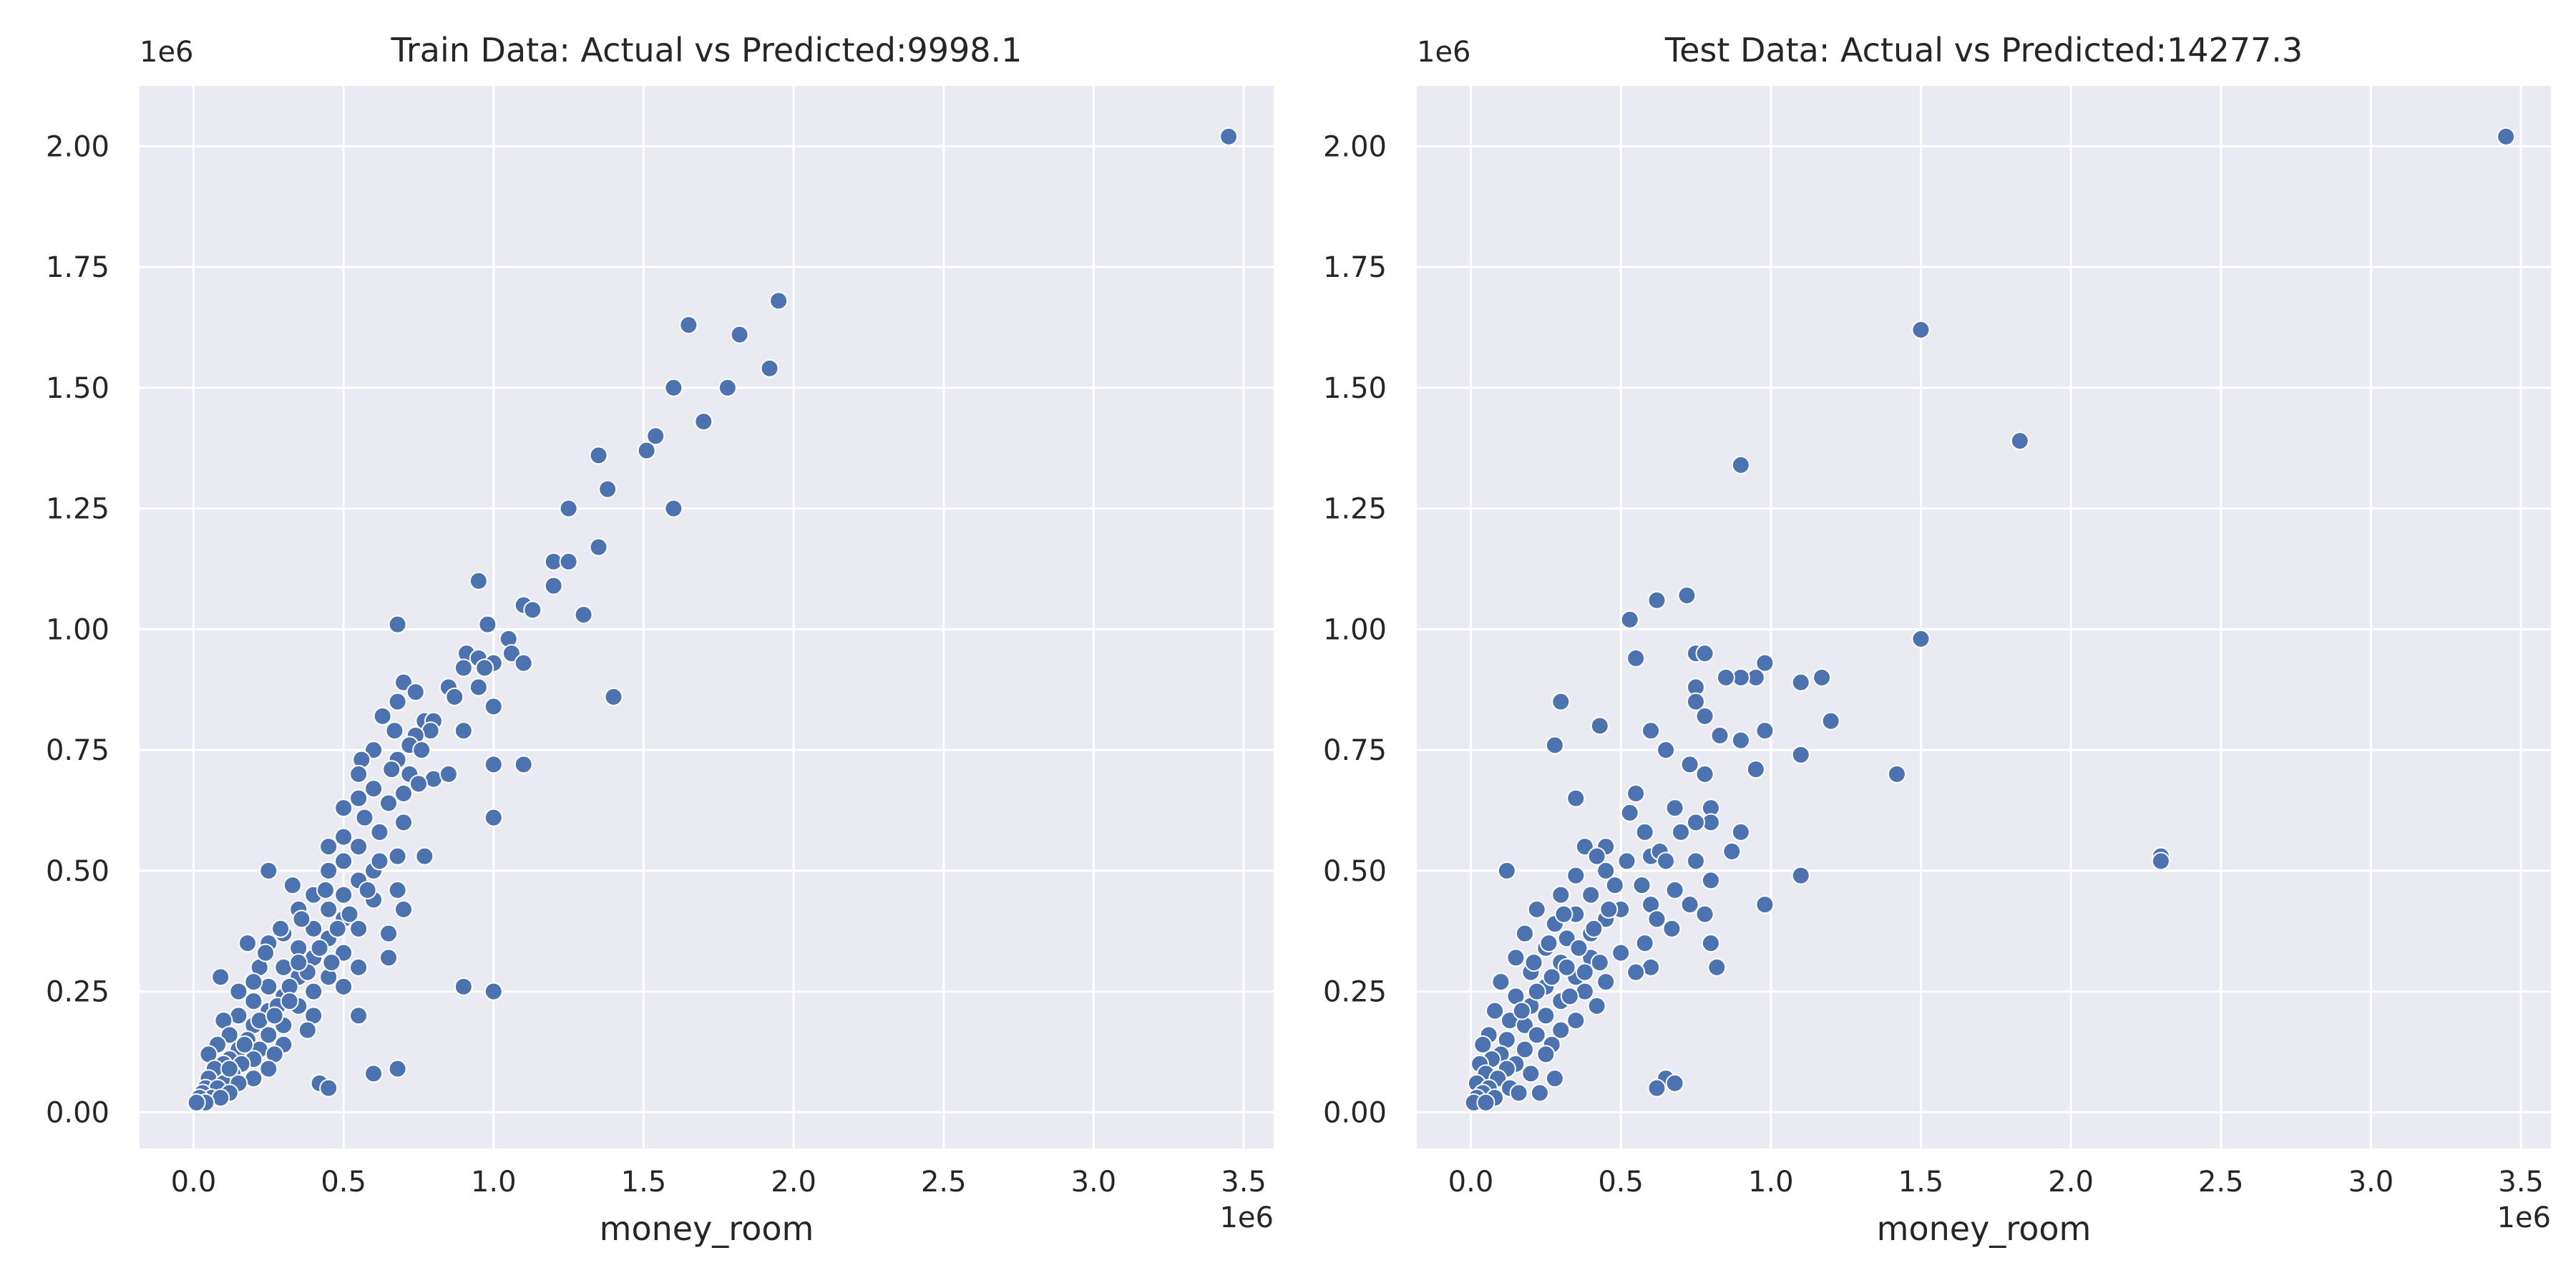 Image resolution: width=2576 pixels, height=1288 pixels. What do you see at coordinates (1621, 1182) in the screenshot?
I see `test-x-tick-label: 0.5` at bounding box center [1621, 1182].